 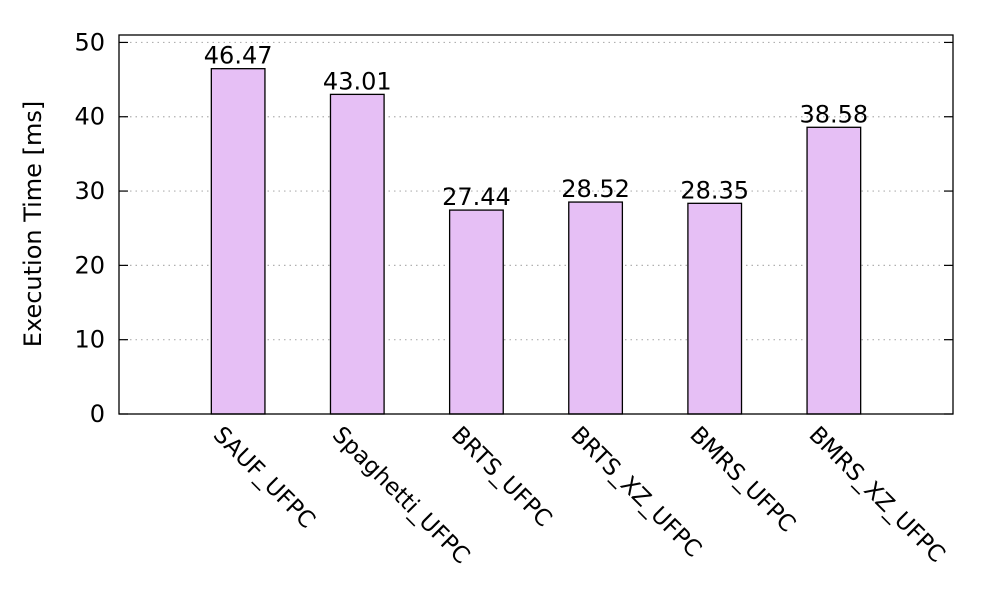 What do you see at coordinates (89, 191) in the screenshot?
I see `y-tick-label: 30` at bounding box center [89, 191].